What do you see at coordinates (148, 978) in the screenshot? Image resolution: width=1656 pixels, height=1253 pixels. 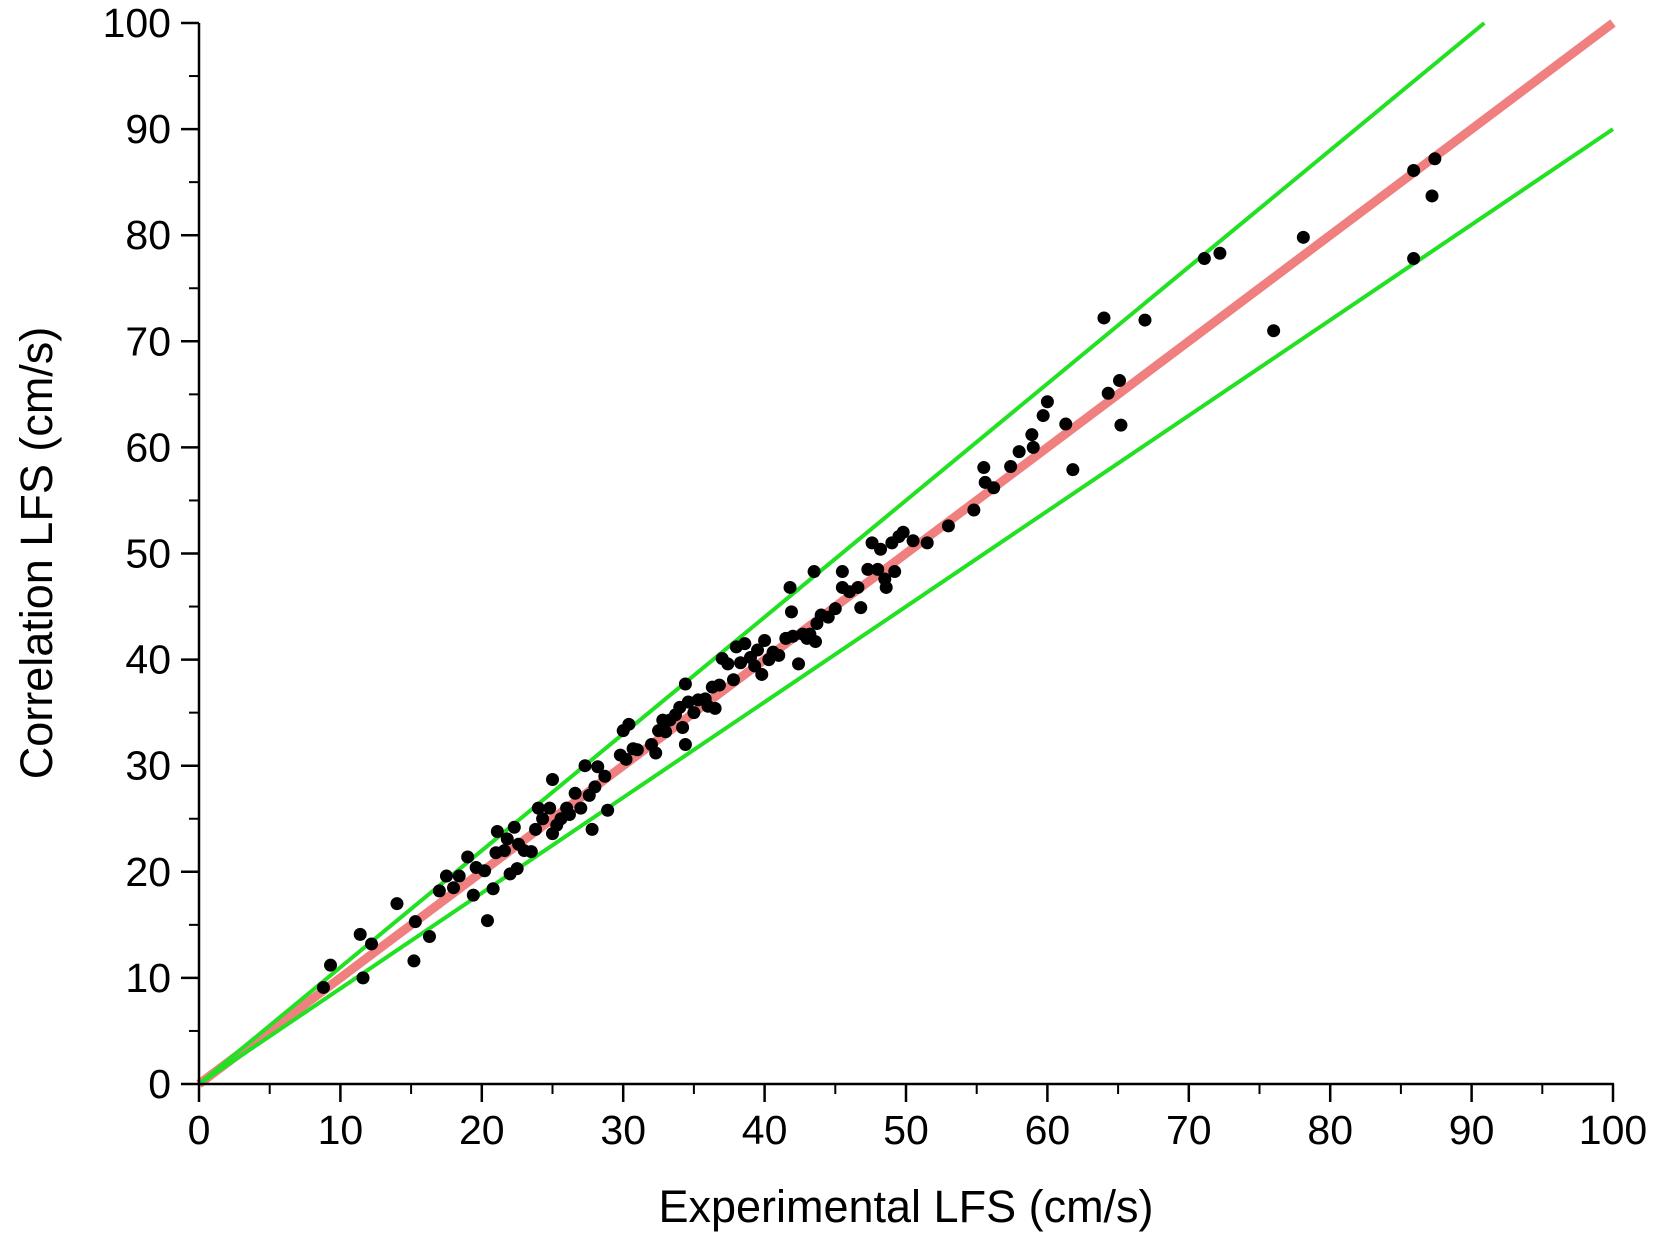 I see `y-tick-label: 10` at bounding box center [148, 978].